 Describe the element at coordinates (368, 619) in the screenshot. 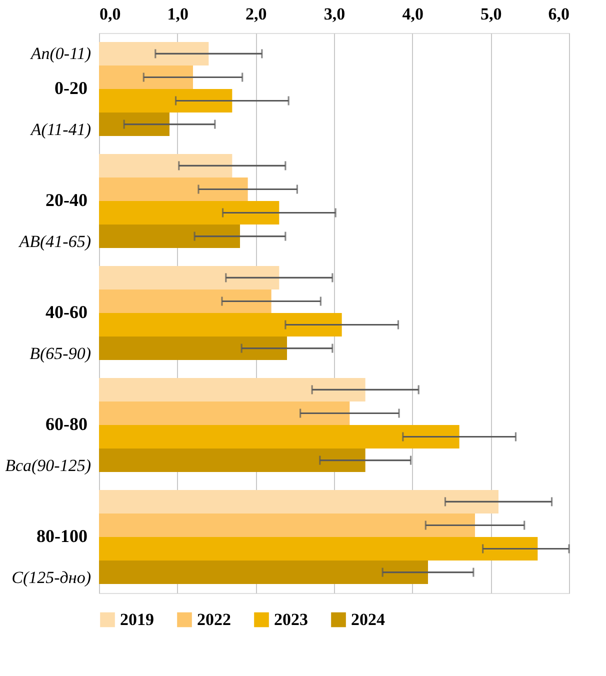

I see `legend-label: 2024` at that location.